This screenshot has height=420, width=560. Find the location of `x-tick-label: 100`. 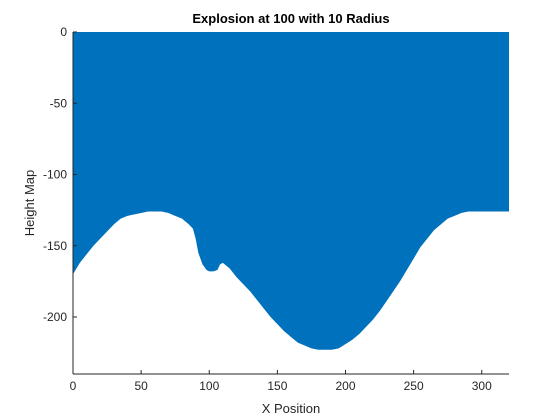

x-tick-label: 100 is located at coordinates (209, 386).